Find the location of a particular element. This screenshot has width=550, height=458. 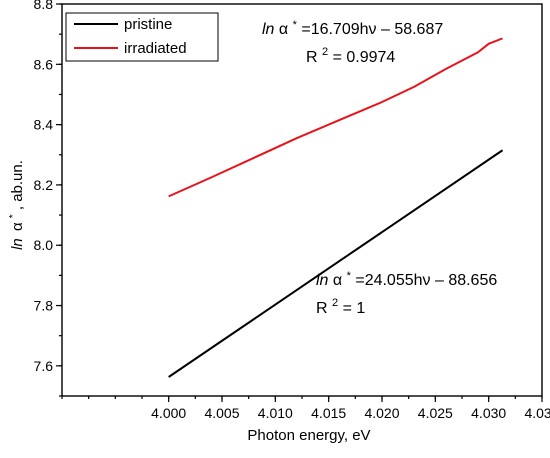

x-tick-label: 4.010 is located at coordinates (275, 413).